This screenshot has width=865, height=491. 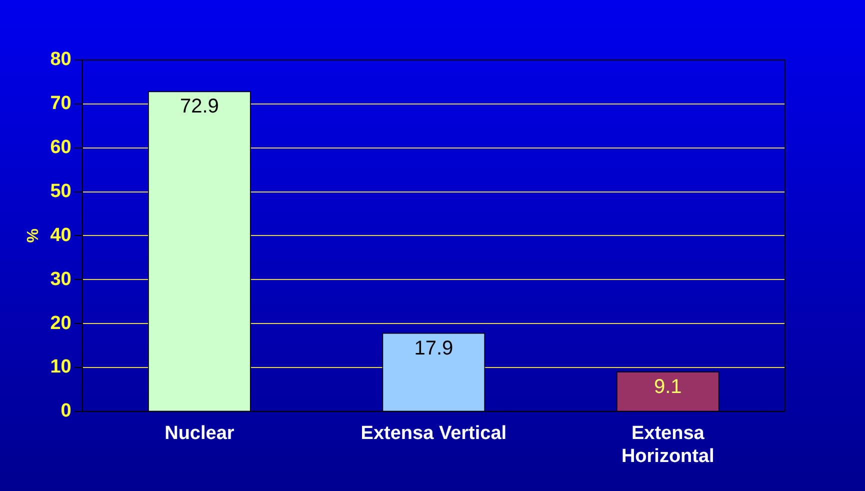 What do you see at coordinates (199, 107) in the screenshot?
I see `data-label: 72.9` at bounding box center [199, 107].